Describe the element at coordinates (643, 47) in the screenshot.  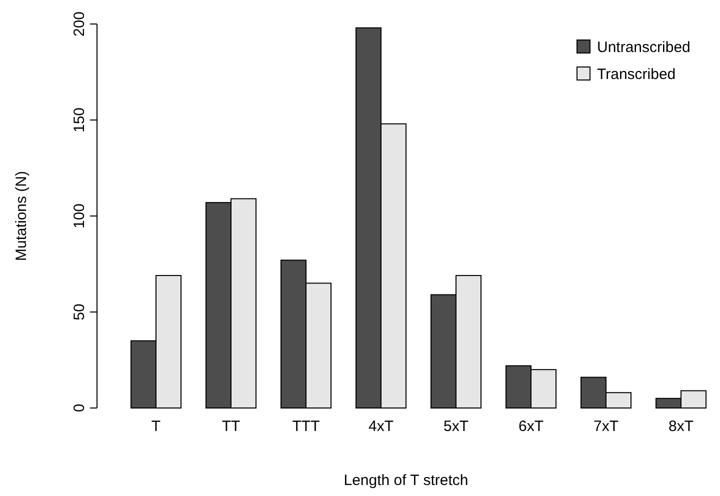
I see `legend-label: Untranscribed` at that location.